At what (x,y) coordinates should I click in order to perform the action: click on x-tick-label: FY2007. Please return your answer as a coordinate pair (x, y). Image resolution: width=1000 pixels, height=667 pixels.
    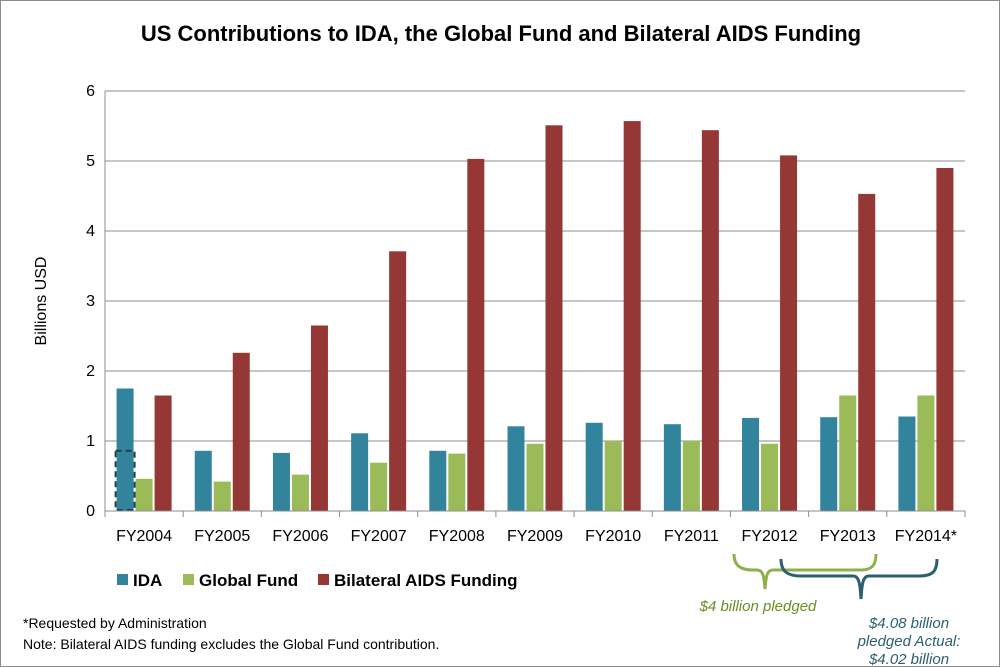
    Looking at the image, I should click on (379, 536).